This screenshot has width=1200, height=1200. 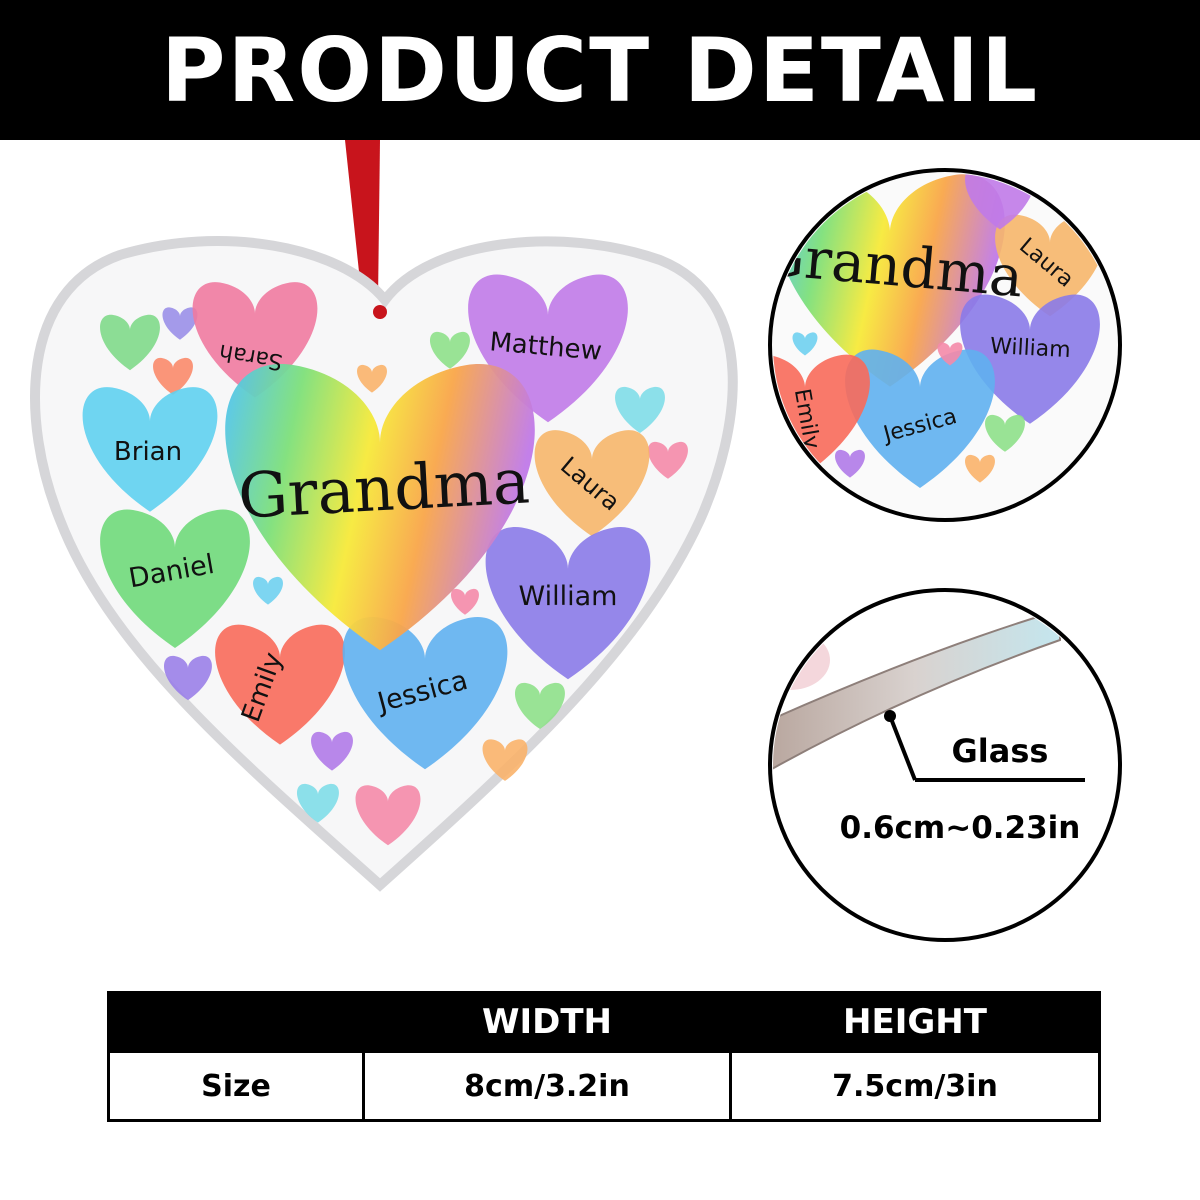 I want to click on center-heart-zoom, so click(x=890, y=280).